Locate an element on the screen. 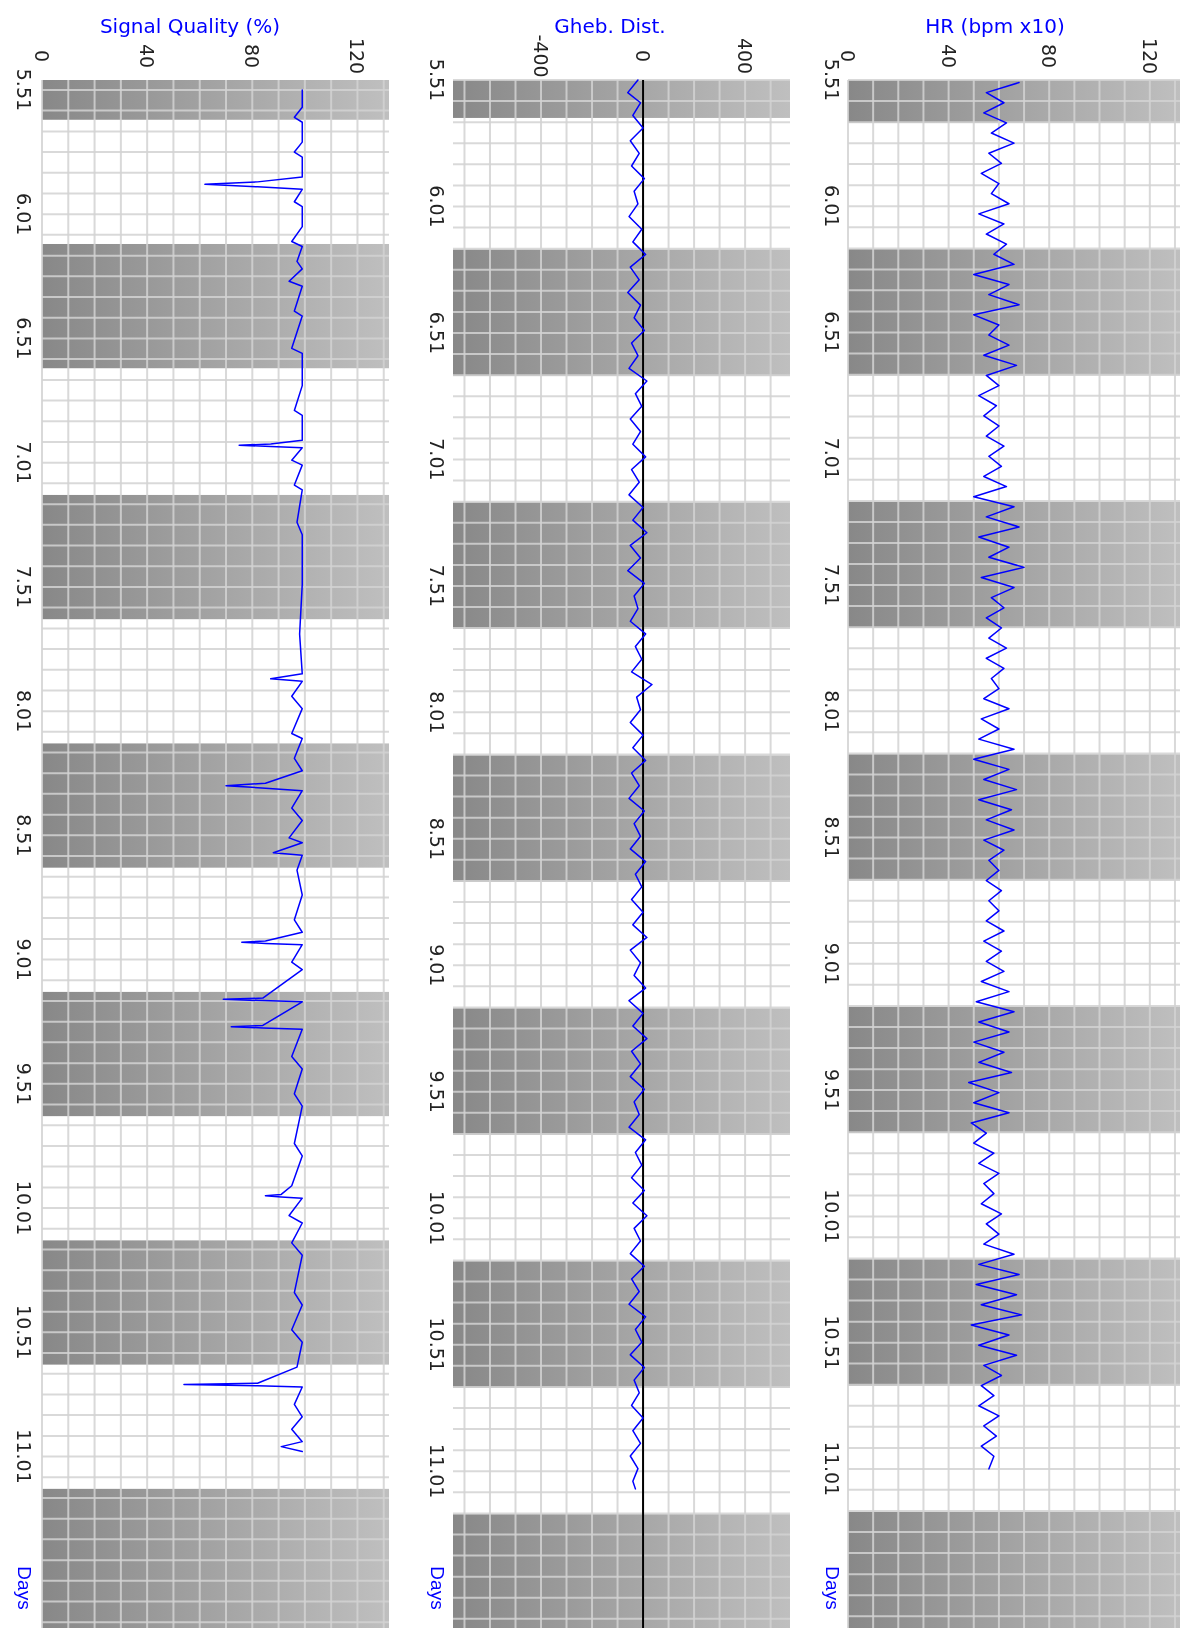 This screenshot has width=1191, height=1637. x-tick-label: 400 is located at coordinates (745, 56).